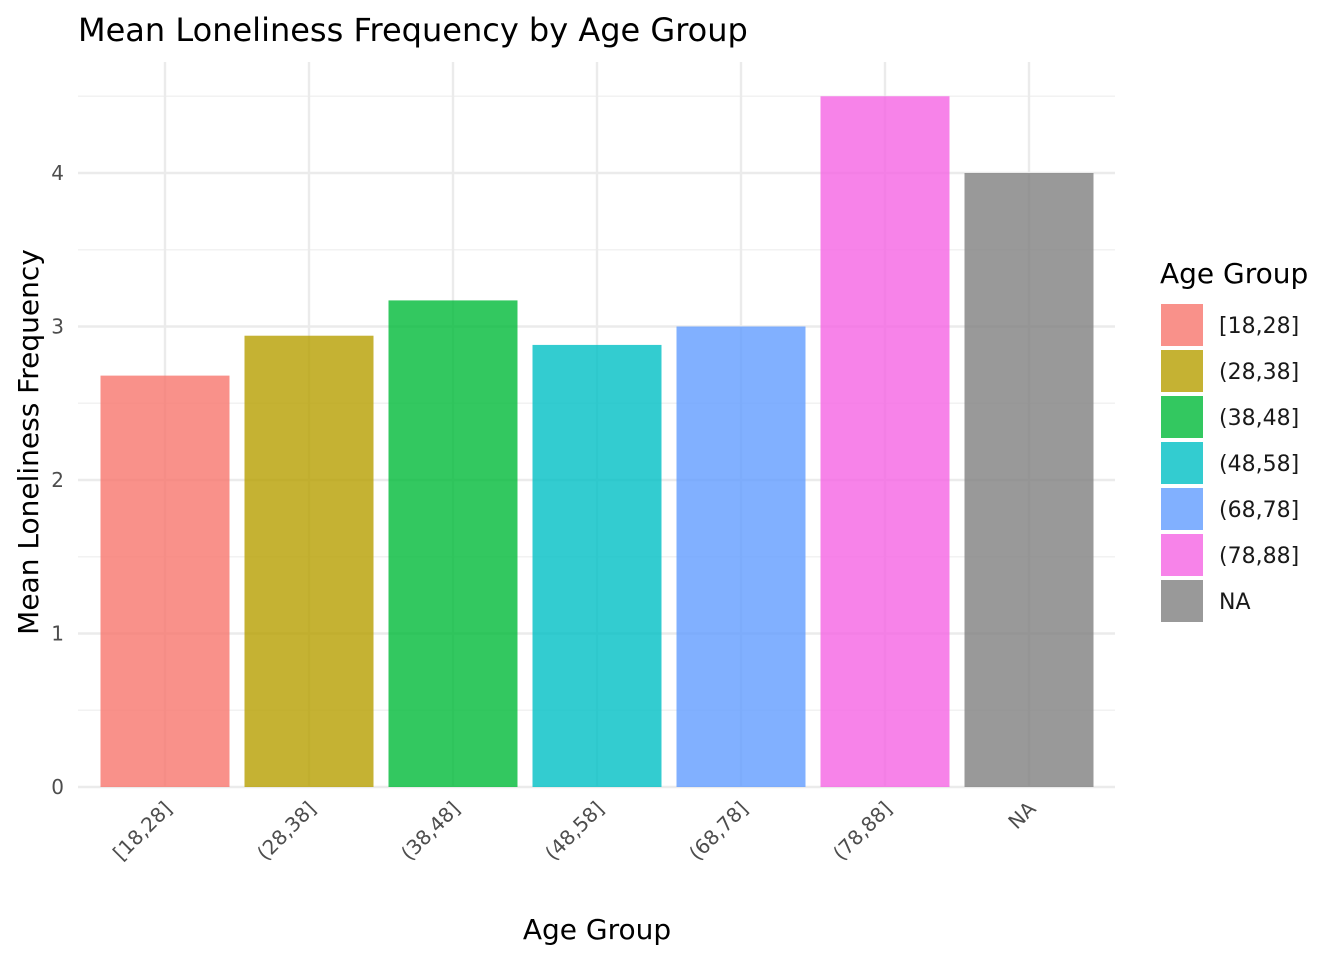  I want to click on legend-label: (78,88], so click(1259, 556).